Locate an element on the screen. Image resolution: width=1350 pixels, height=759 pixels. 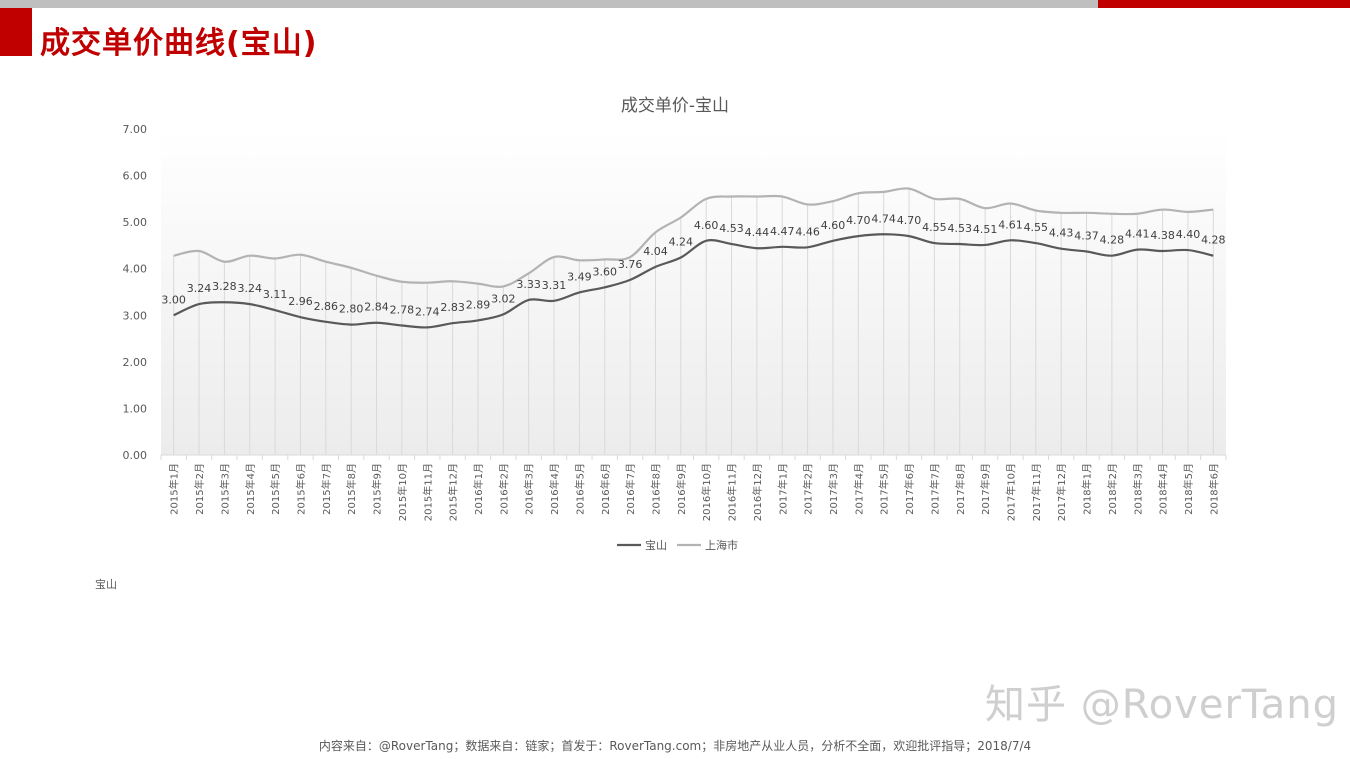
x-tick-label: 2015年7月 is located at coordinates (326, 489).